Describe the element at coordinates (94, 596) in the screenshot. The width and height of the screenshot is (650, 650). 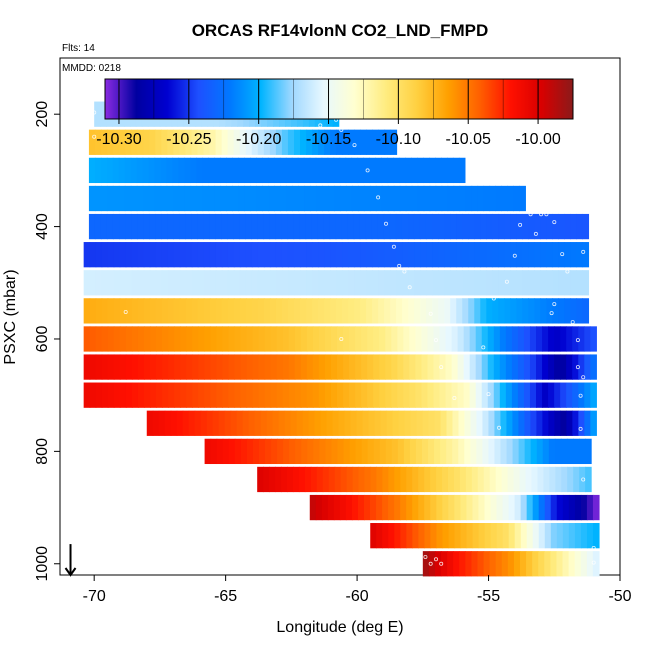
I see `x-tick-label: -70` at that location.